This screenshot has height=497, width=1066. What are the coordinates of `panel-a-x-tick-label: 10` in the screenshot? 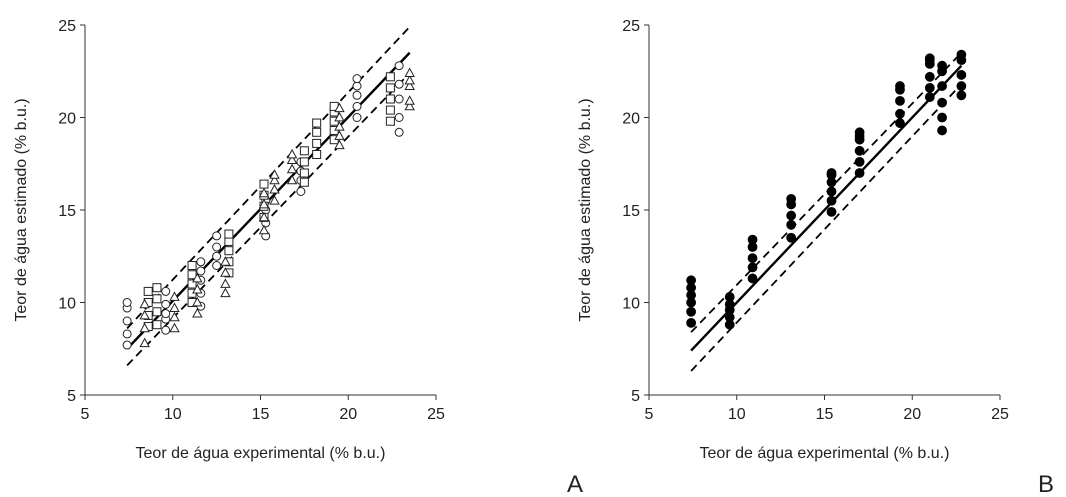 It's located at (173, 414).